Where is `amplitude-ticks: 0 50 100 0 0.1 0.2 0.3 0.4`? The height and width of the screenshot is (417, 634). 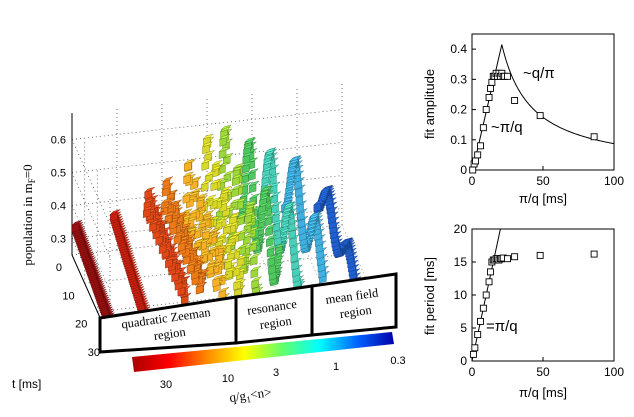 amplitude-ticks: 0 50 100 0 0.1 0.2 0.3 0.4 is located at coordinates (537, 115).